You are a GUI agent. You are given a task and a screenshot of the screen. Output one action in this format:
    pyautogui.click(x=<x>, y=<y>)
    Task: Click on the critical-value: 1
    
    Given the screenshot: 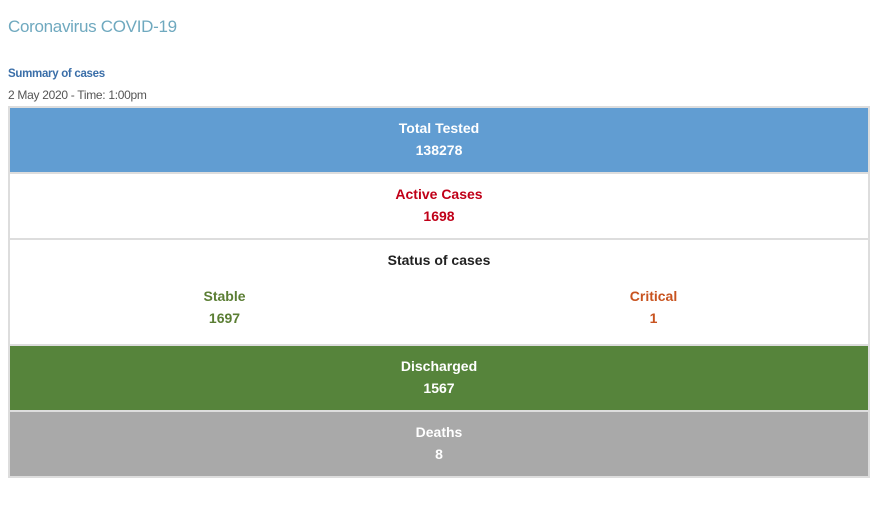 What is the action you would take?
    pyautogui.click(x=653, y=318)
    